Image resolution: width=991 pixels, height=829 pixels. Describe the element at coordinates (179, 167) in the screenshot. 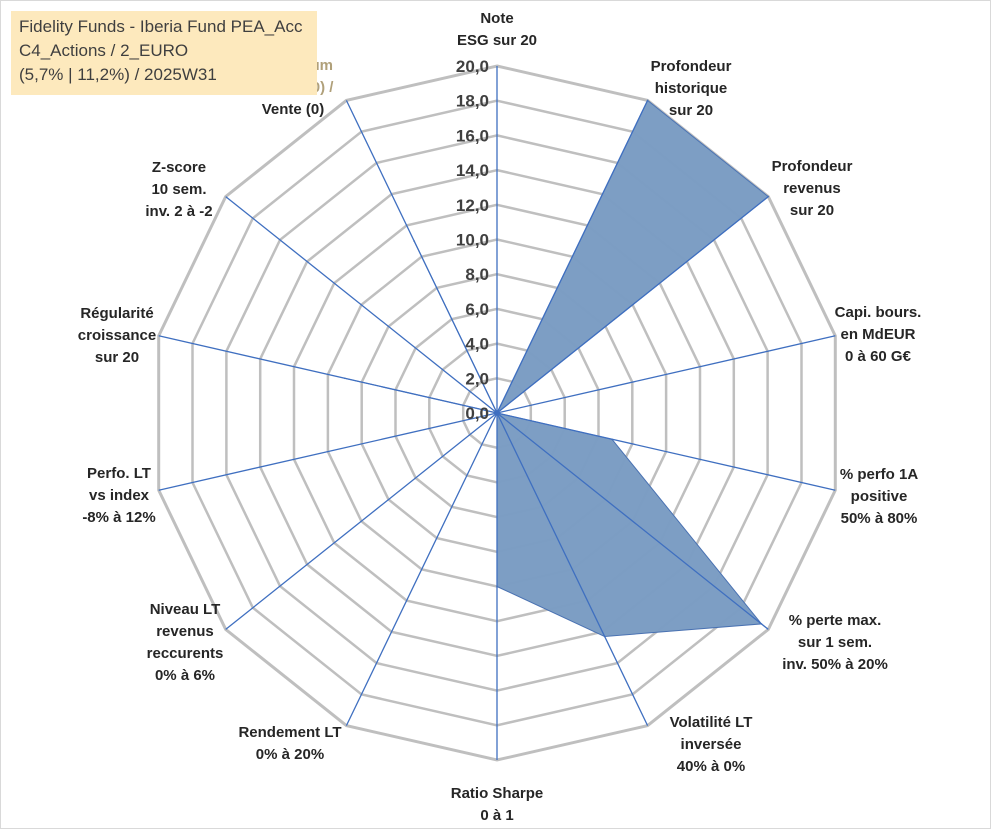

I see `axis-label-line: Z-score` at that location.